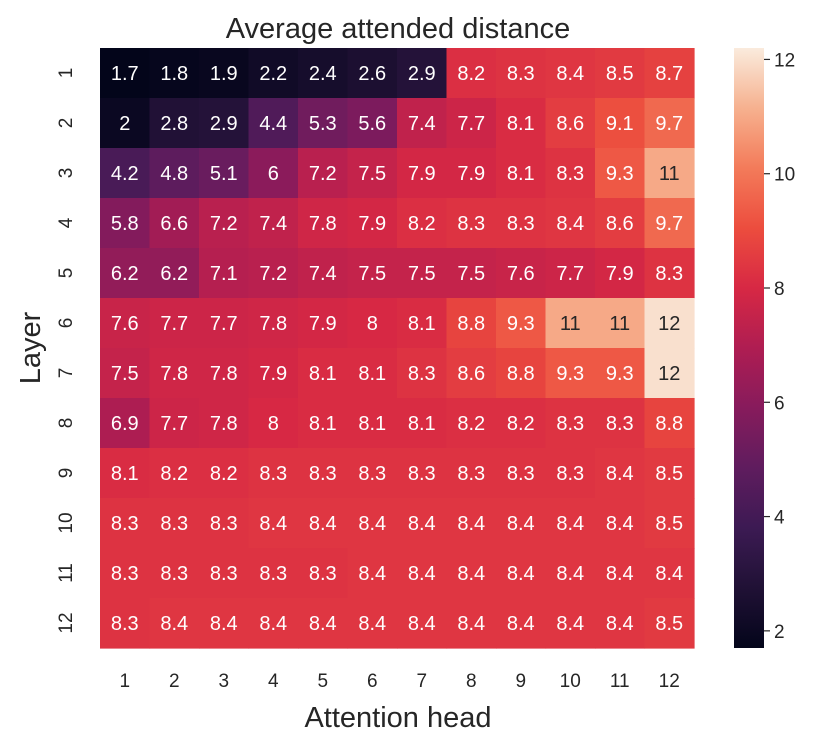  What do you see at coordinates (174, 74) in the screenshot?
I see `cell-value-label: 1.8` at bounding box center [174, 74].